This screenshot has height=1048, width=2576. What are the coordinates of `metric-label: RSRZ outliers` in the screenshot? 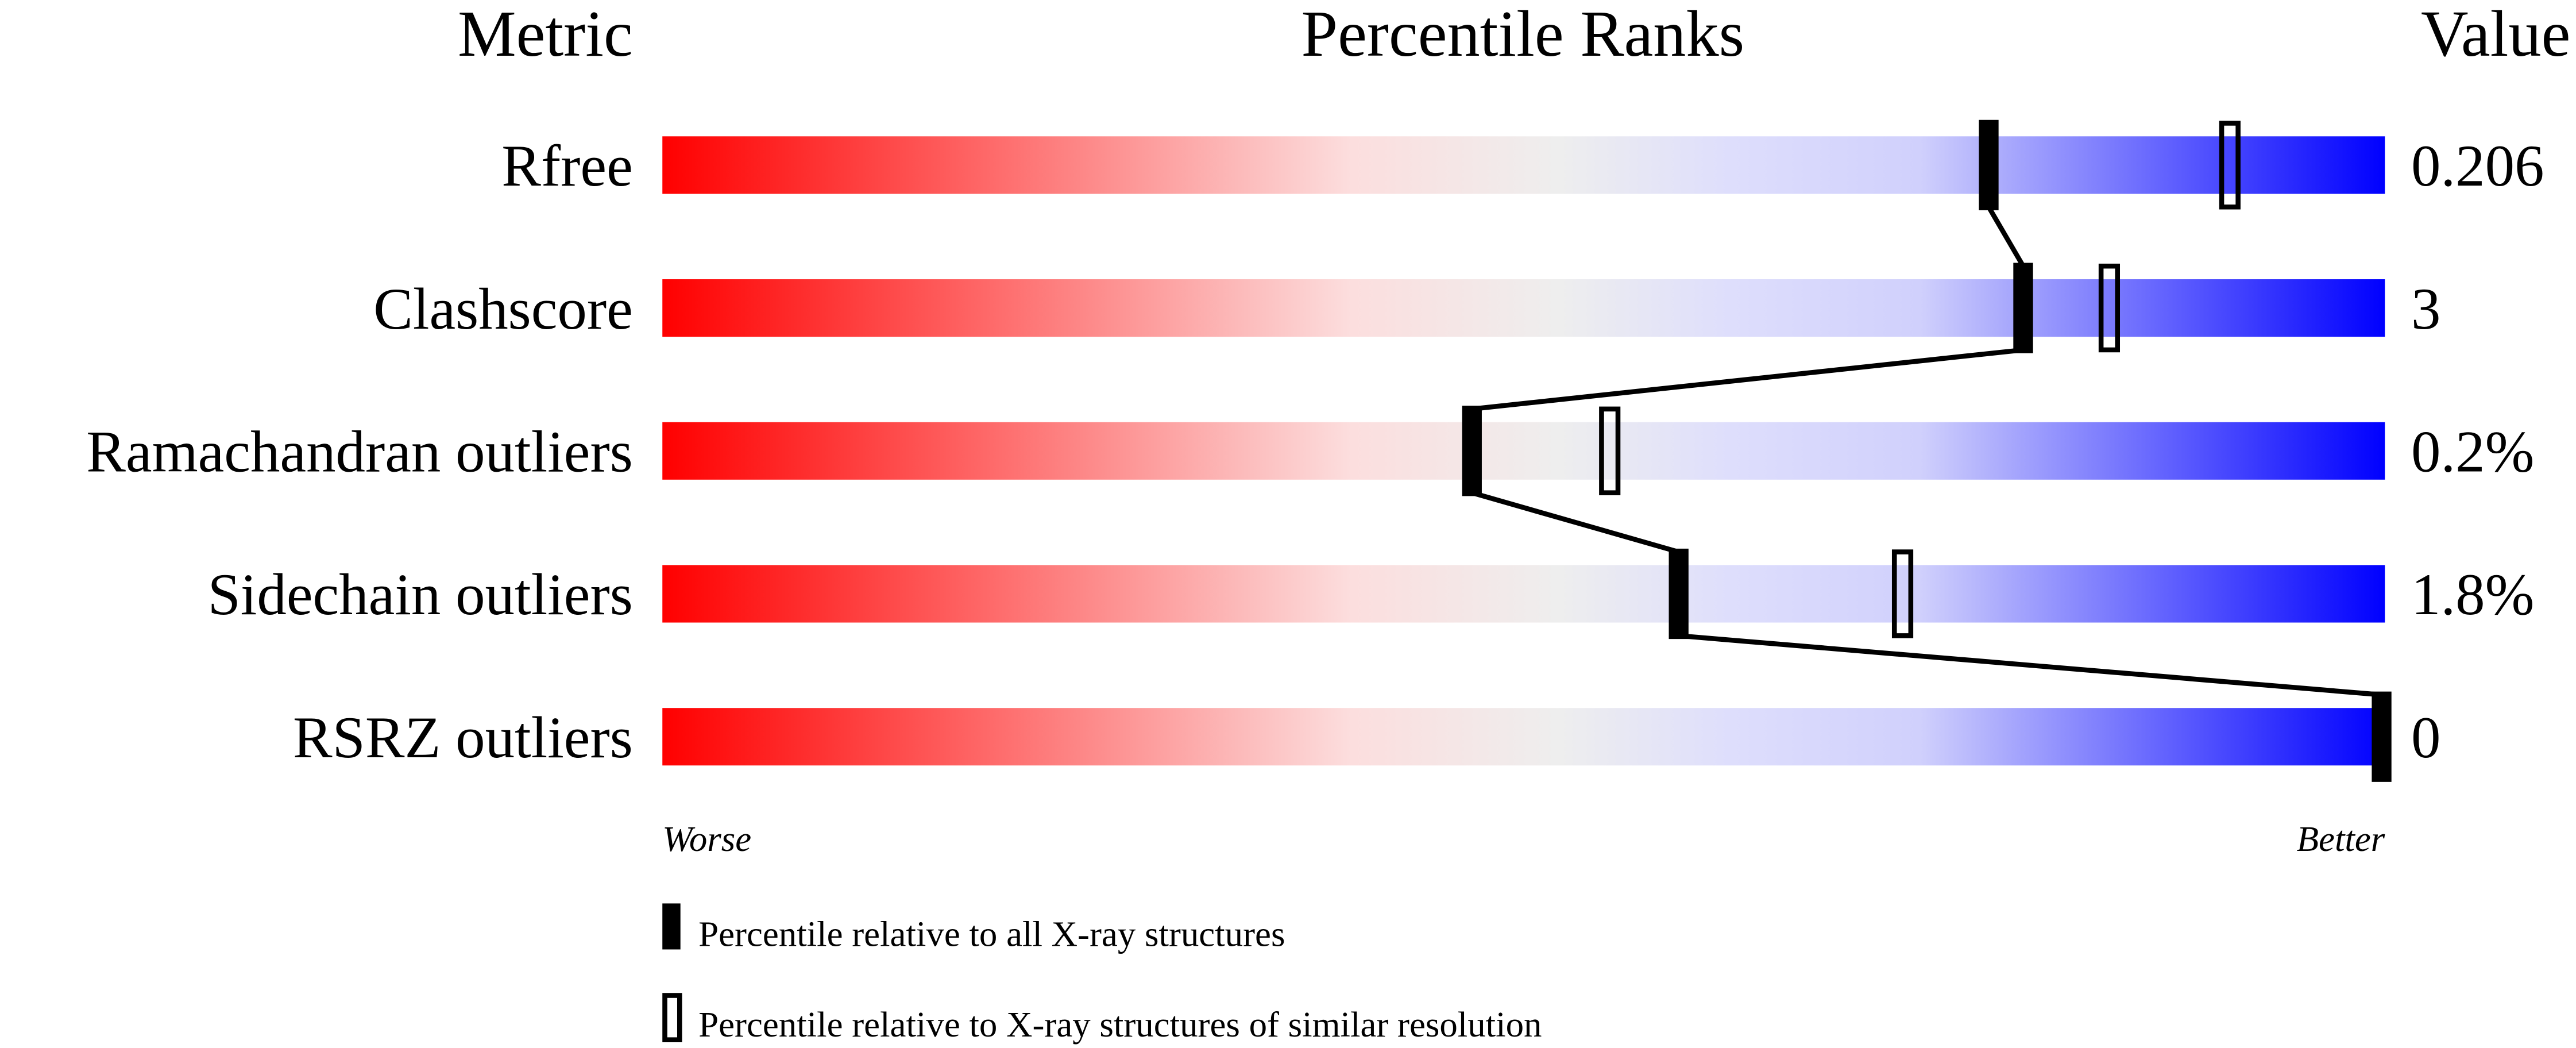 It's located at (463, 738).